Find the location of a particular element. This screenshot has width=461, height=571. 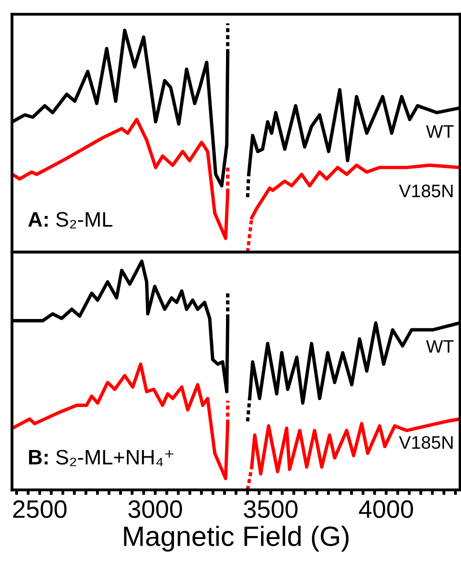

annotation: A: S₂-ML is located at coordinates (70, 220).